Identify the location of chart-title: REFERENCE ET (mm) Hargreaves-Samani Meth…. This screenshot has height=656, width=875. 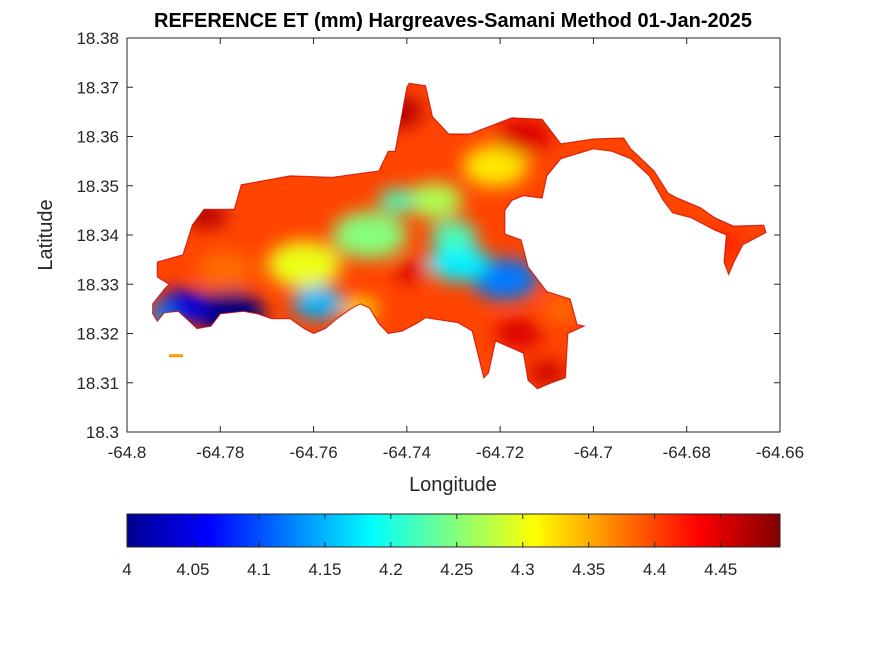
(453, 21).